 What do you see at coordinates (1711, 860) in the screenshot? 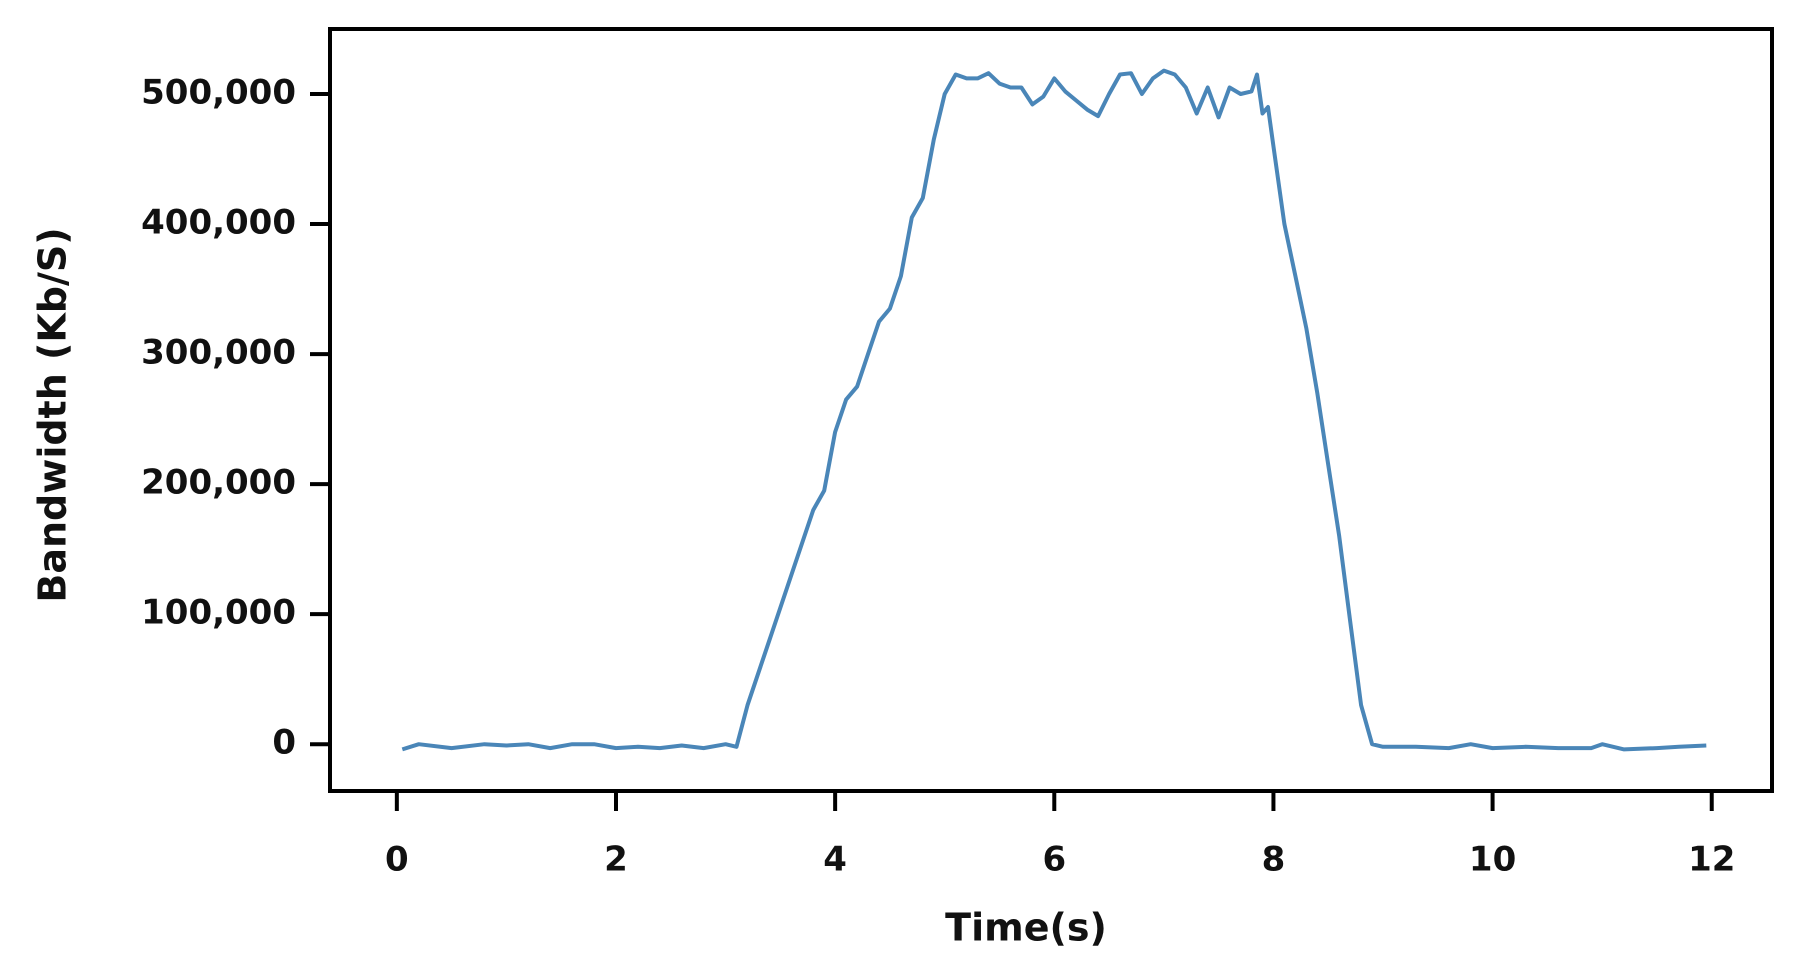
I see `x-tick-label: 12` at bounding box center [1711, 860].